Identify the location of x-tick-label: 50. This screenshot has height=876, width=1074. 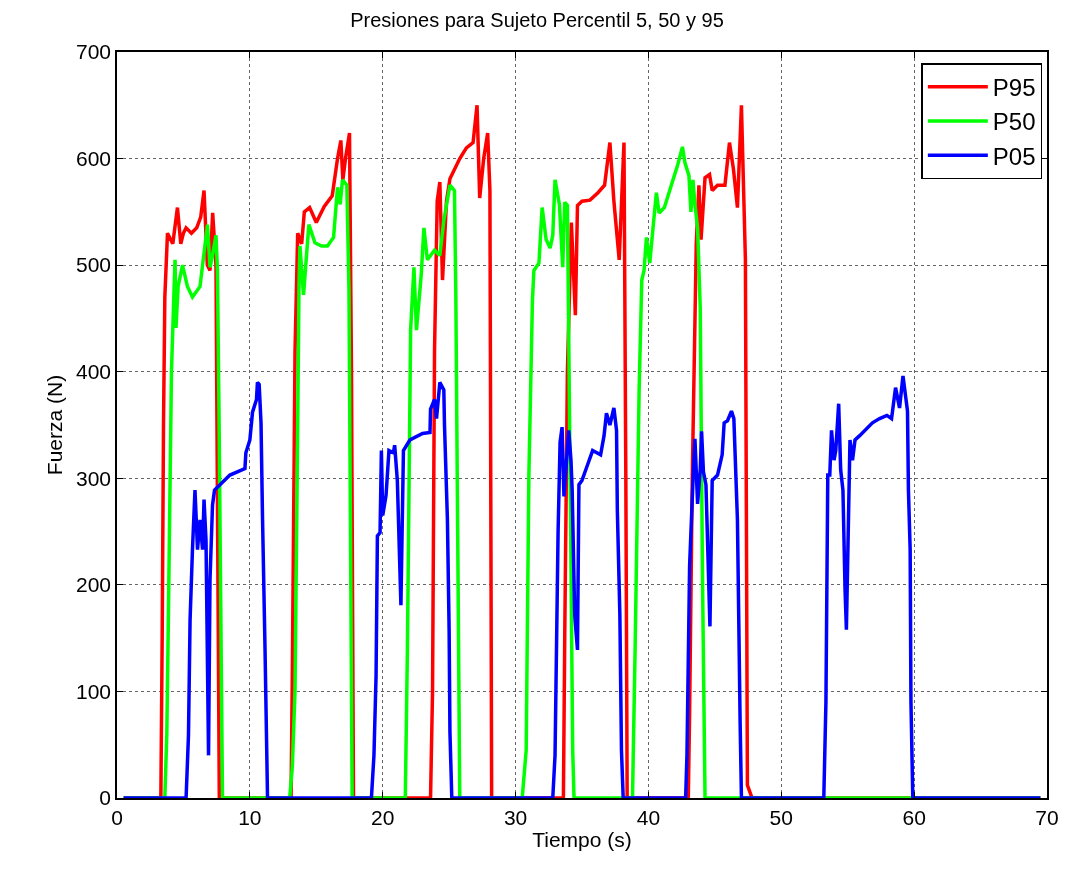
(781, 817).